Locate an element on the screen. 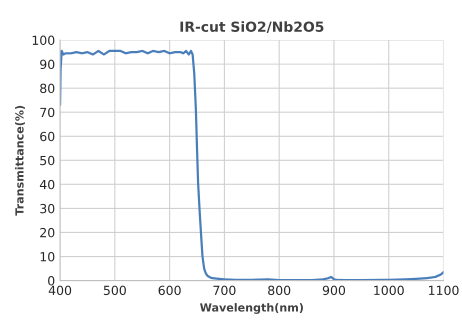 This screenshot has width=462, height=334. y-tick-label: 0 is located at coordinates (51, 281).